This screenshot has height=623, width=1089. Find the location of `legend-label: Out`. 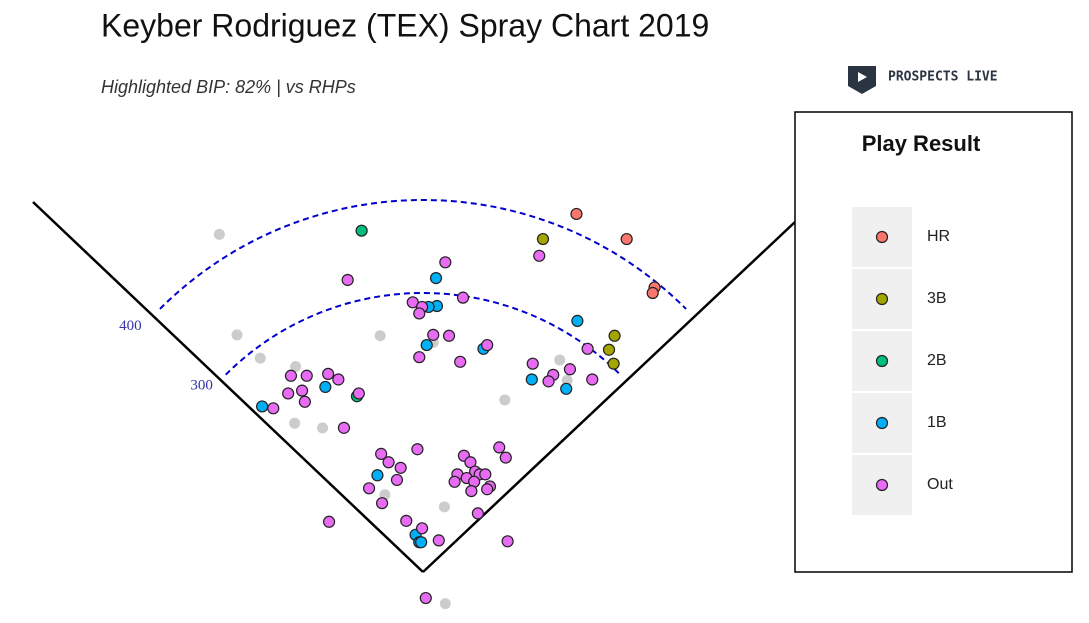

legend-label: Out is located at coordinates (940, 484).